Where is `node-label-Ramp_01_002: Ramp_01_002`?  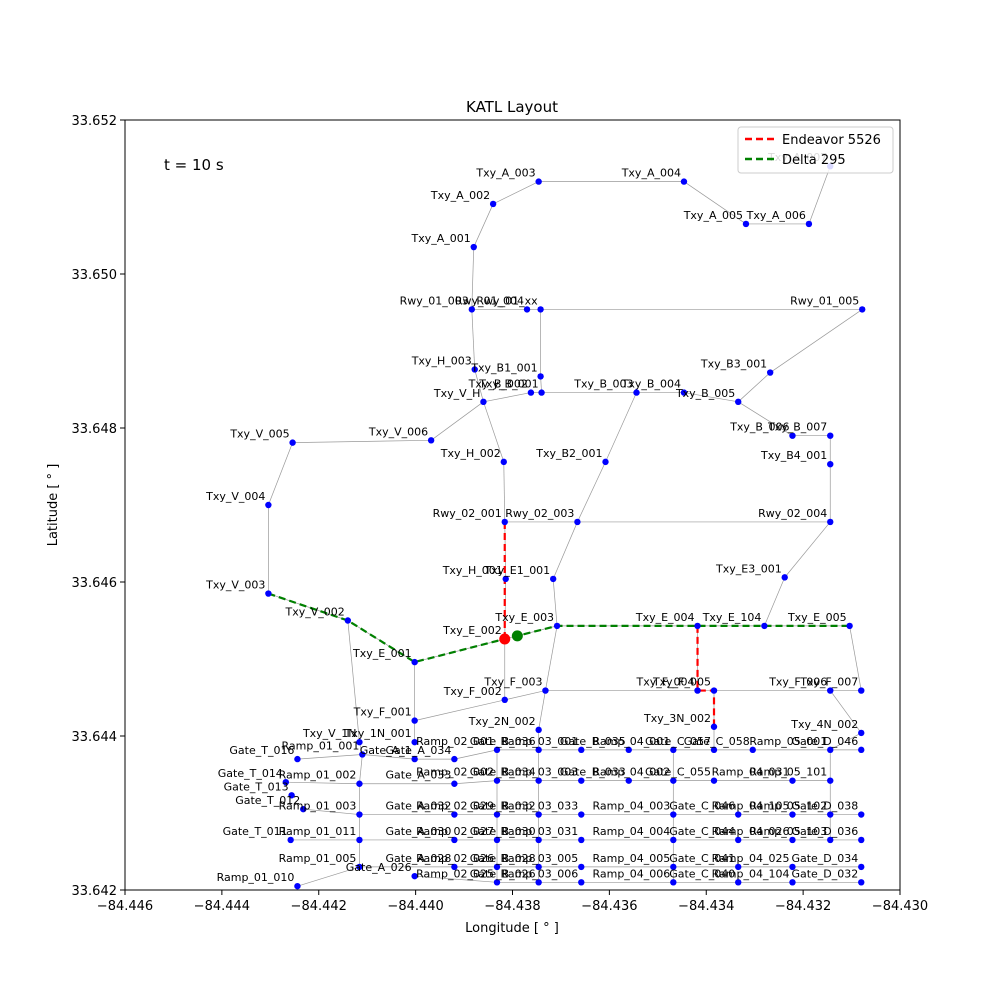
node-label-Ramp_01_002: Ramp_01_002 is located at coordinates (318, 775).